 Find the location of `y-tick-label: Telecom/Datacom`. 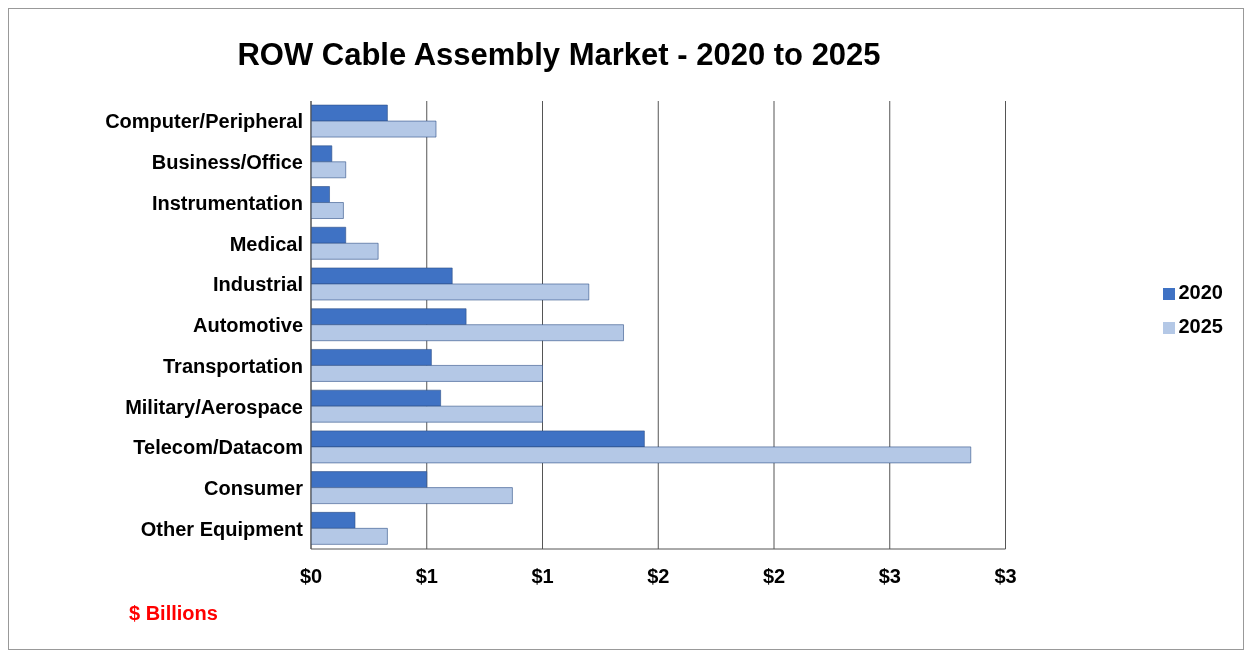

y-tick-label: Telecom/Datacom is located at coordinates (218, 447).